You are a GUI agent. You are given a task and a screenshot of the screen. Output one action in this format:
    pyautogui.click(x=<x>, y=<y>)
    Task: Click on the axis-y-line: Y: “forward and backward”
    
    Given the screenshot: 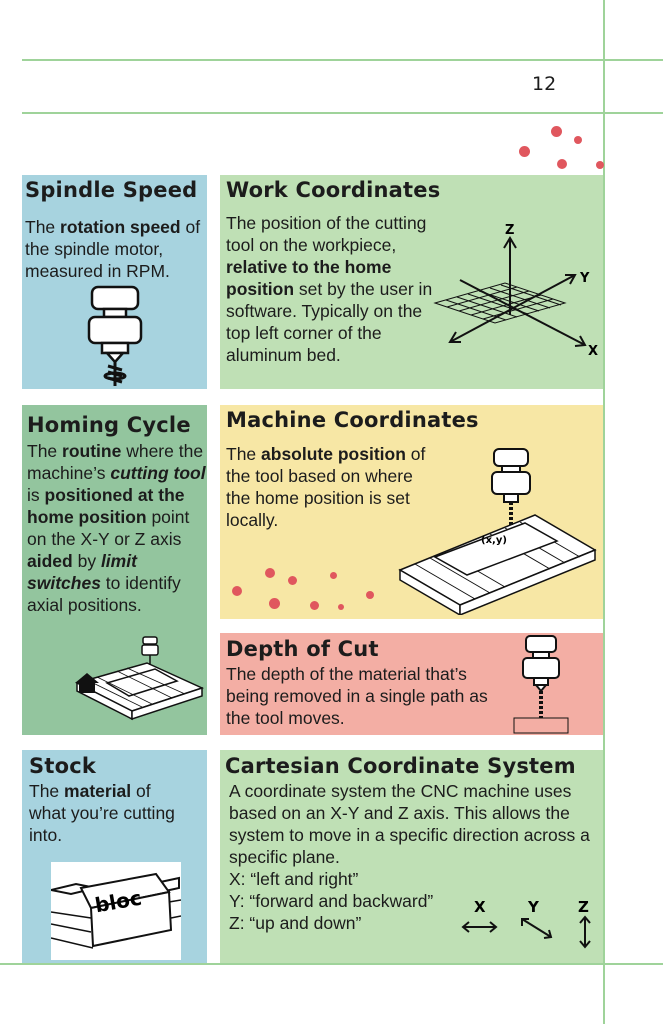 What is the action you would take?
    pyautogui.click(x=331, y=901)
    